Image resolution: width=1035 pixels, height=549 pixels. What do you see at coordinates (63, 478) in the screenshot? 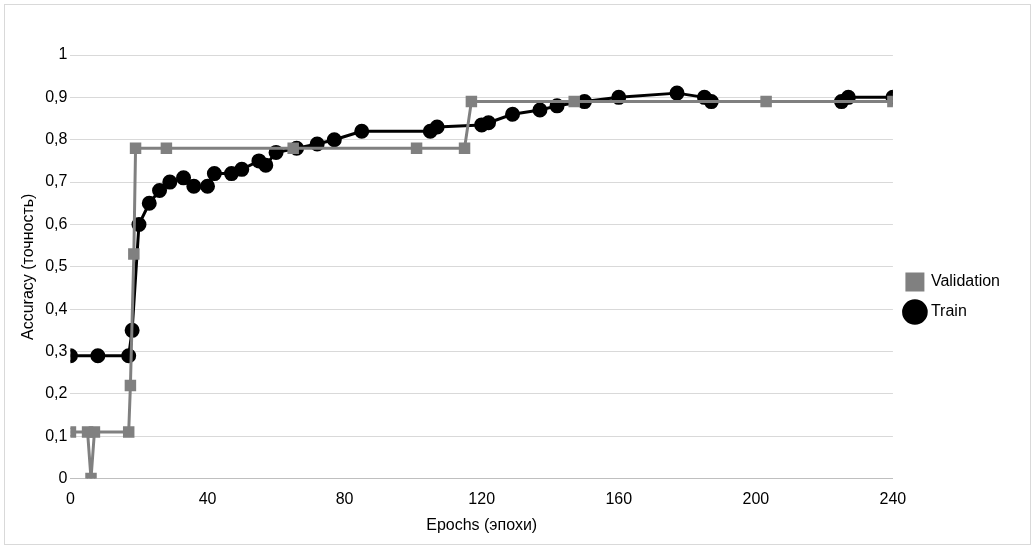
I see `y-tick-label: 0` at bounding box center [63, 478].